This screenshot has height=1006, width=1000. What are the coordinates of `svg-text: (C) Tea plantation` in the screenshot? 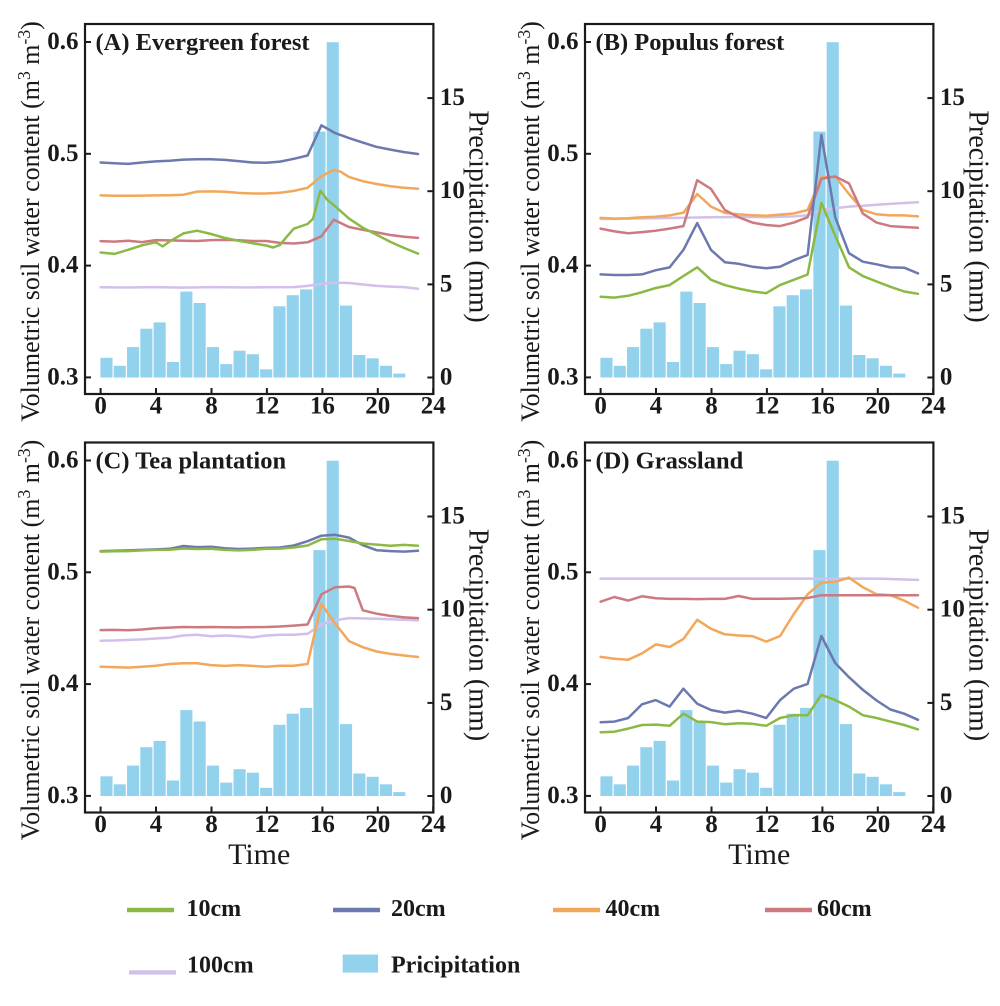 It's located at (191, 461).